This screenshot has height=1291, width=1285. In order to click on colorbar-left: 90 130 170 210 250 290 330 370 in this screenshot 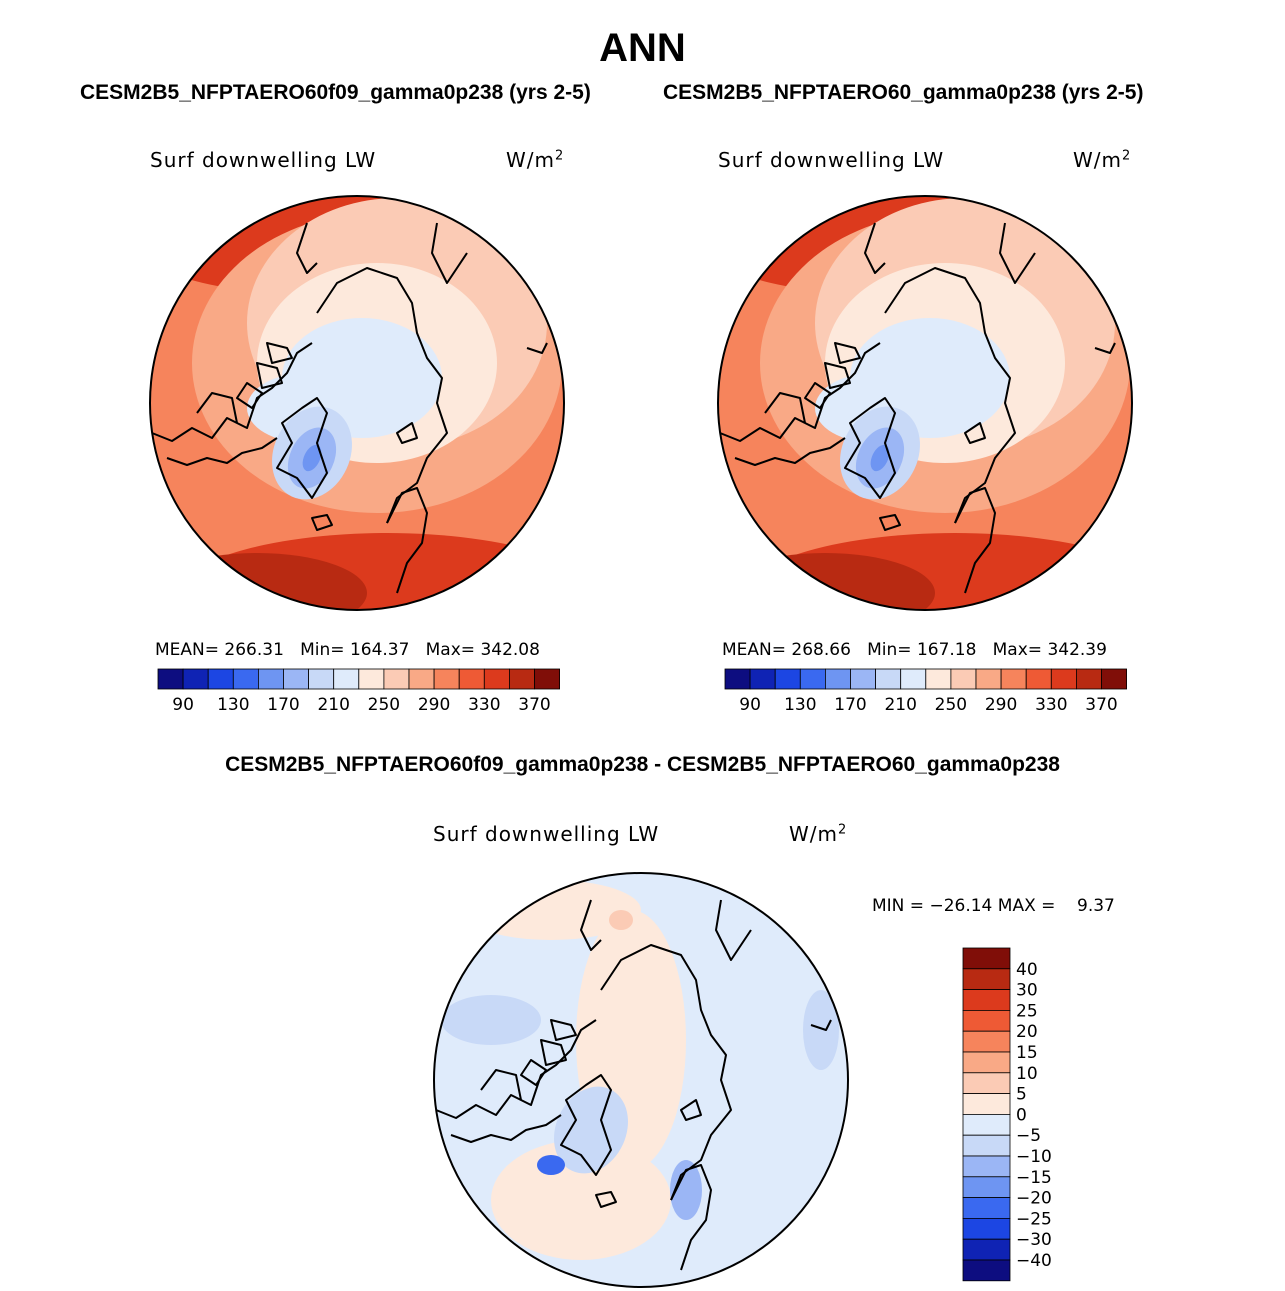, I will do `click(359, 691)`.